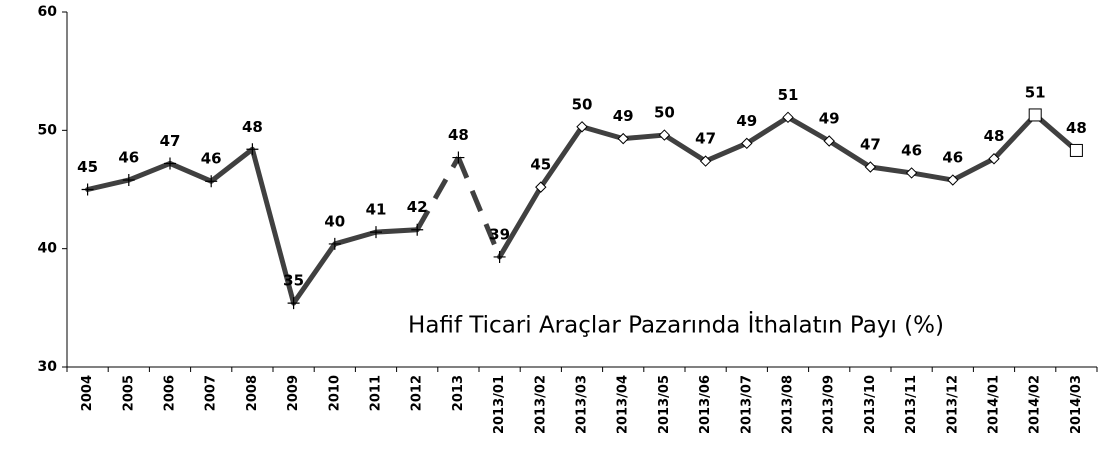  What do you see at coordinates (540, 165) in the screenshot?
I see `value-label: 45` at bounding box center [540, 165].